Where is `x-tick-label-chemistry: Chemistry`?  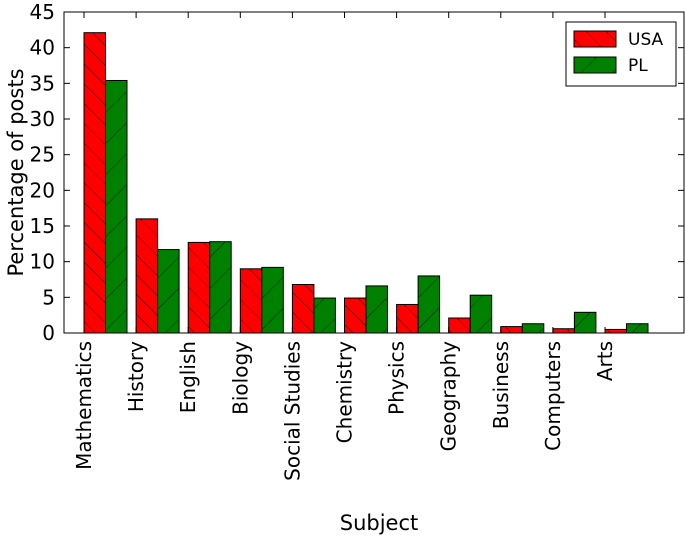 x-tick-label-chemistry: Chemistry is located at coordinates (345, 392).